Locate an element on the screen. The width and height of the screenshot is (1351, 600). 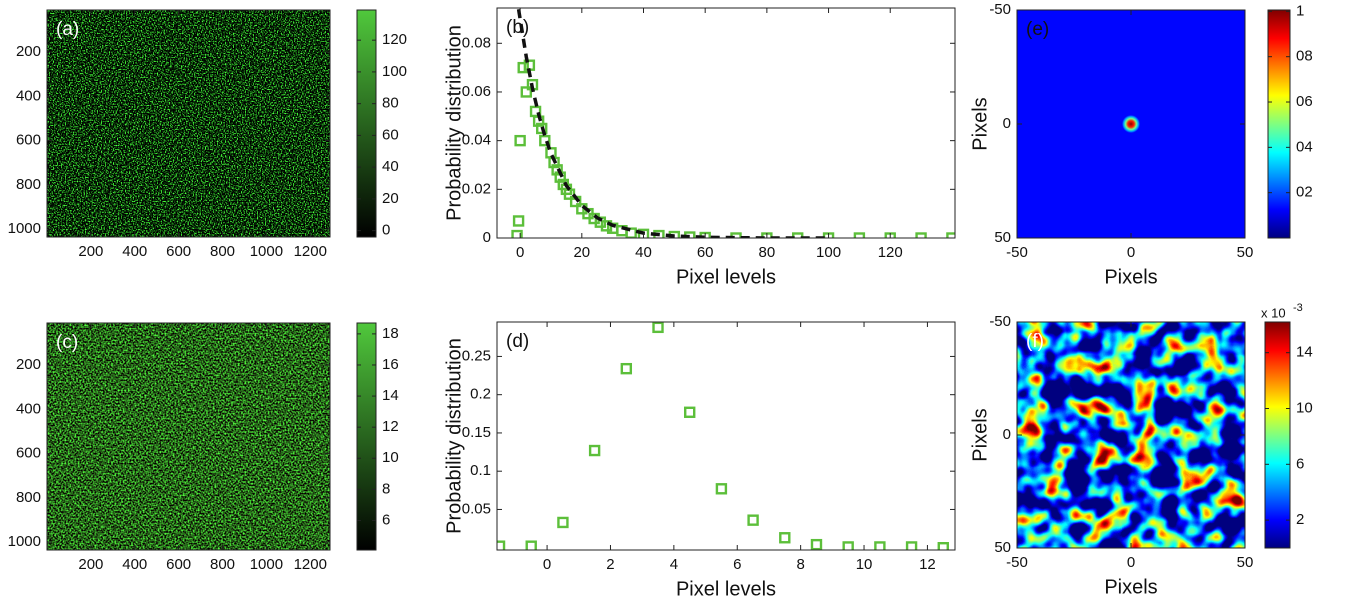
y-tick-label: 50 is located at coordinates (1002, 237).